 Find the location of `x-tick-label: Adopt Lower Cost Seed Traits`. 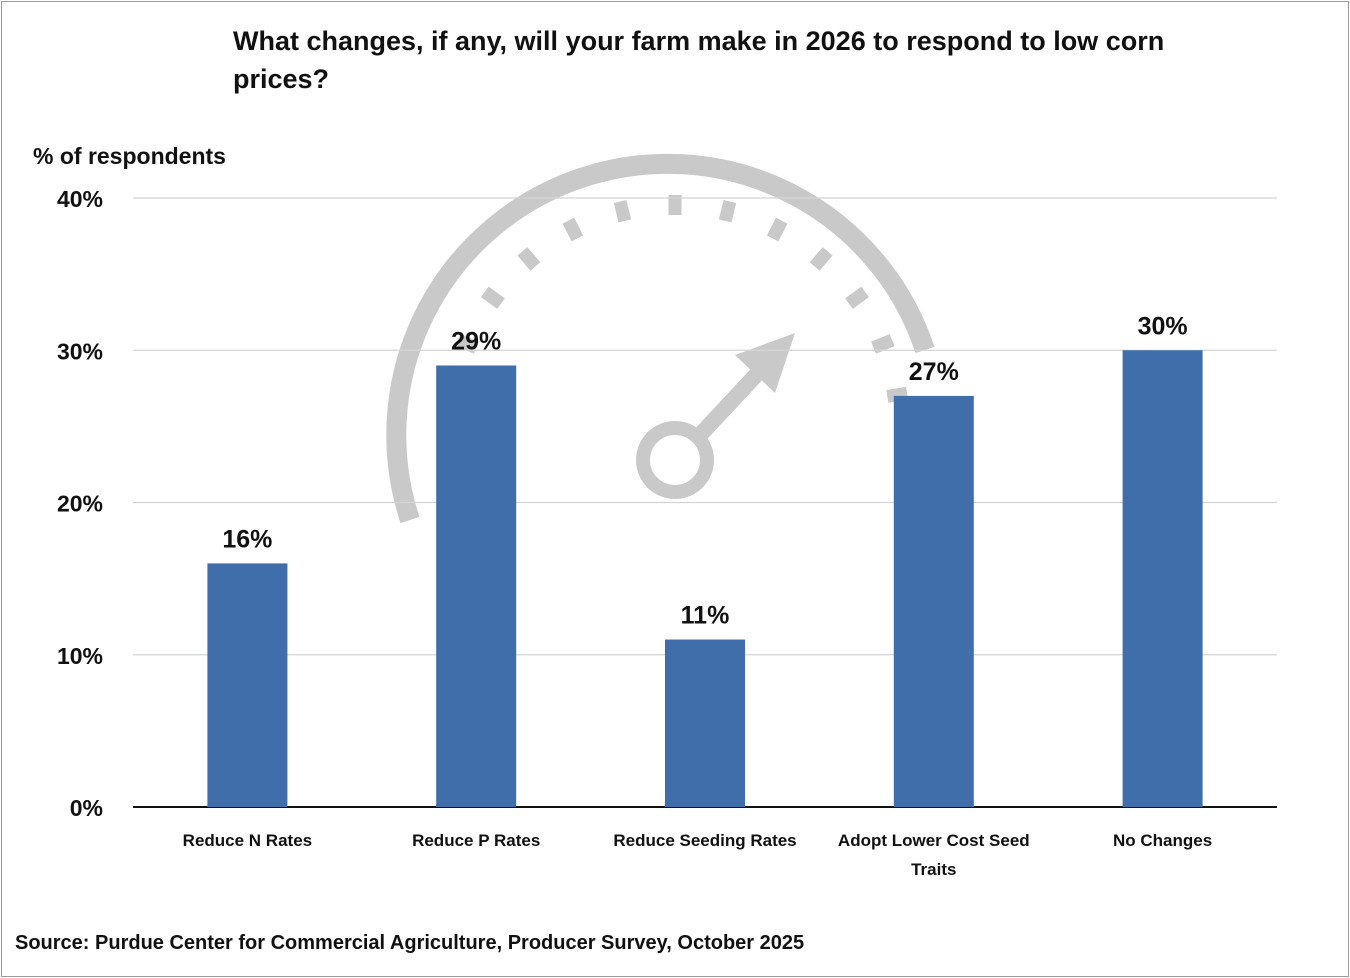

x-tick-label: Adopt Lower Cost Seed Traits is located at coordinates (933, 855).